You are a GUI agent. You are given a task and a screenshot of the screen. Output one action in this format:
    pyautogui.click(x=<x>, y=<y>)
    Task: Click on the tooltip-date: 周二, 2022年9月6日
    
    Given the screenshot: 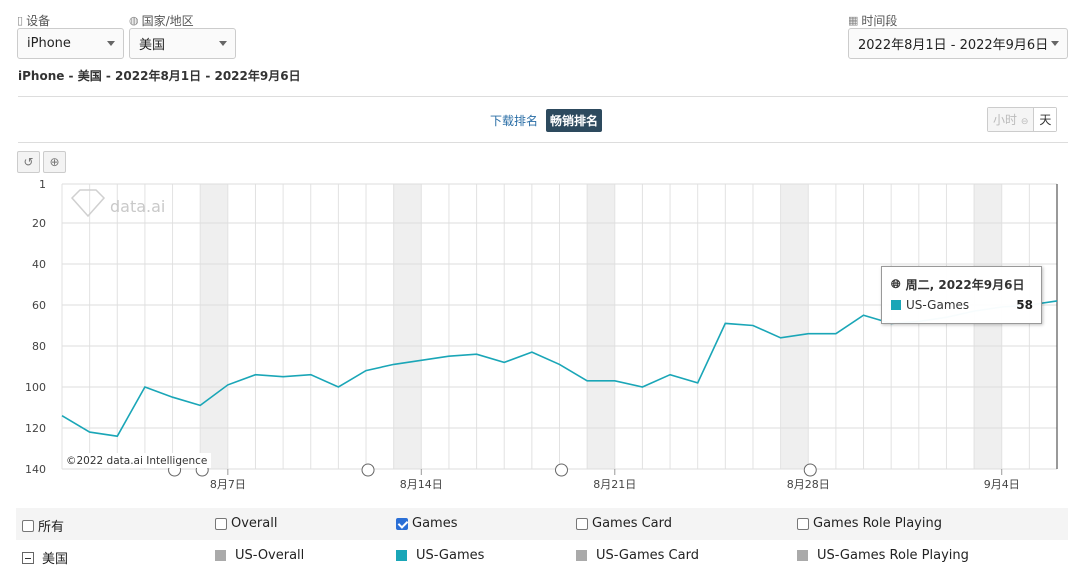 What is the action you would take?
    pyautogui.click(x=965, y=285)
    